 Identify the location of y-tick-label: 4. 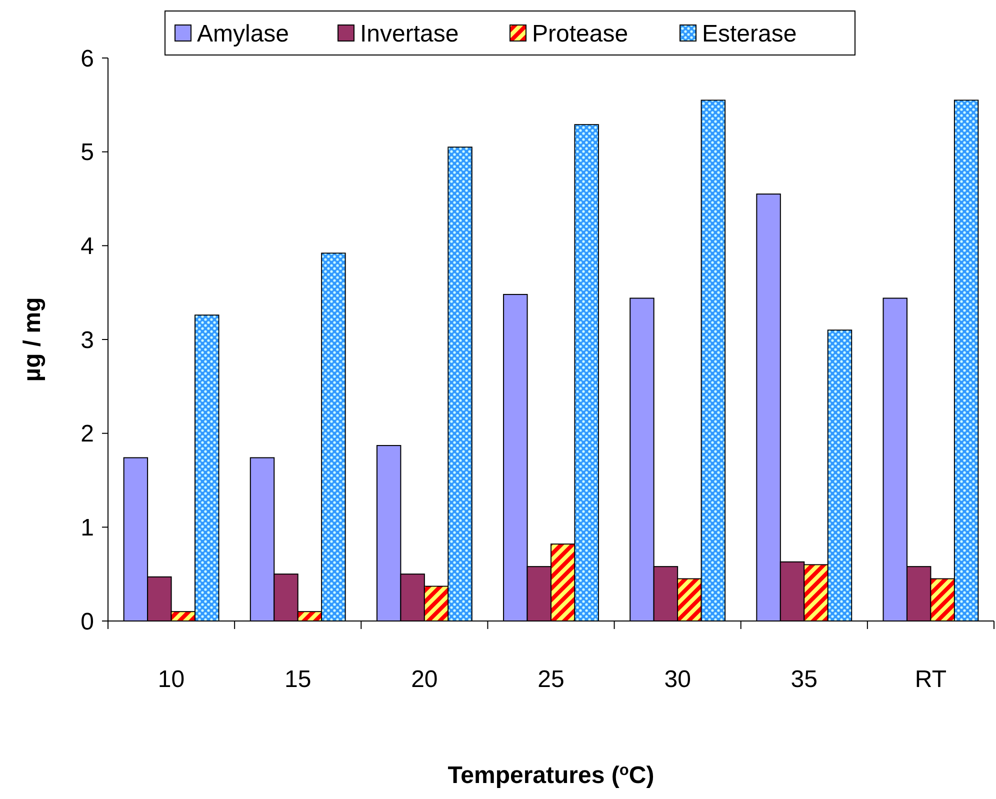
(87, 246).